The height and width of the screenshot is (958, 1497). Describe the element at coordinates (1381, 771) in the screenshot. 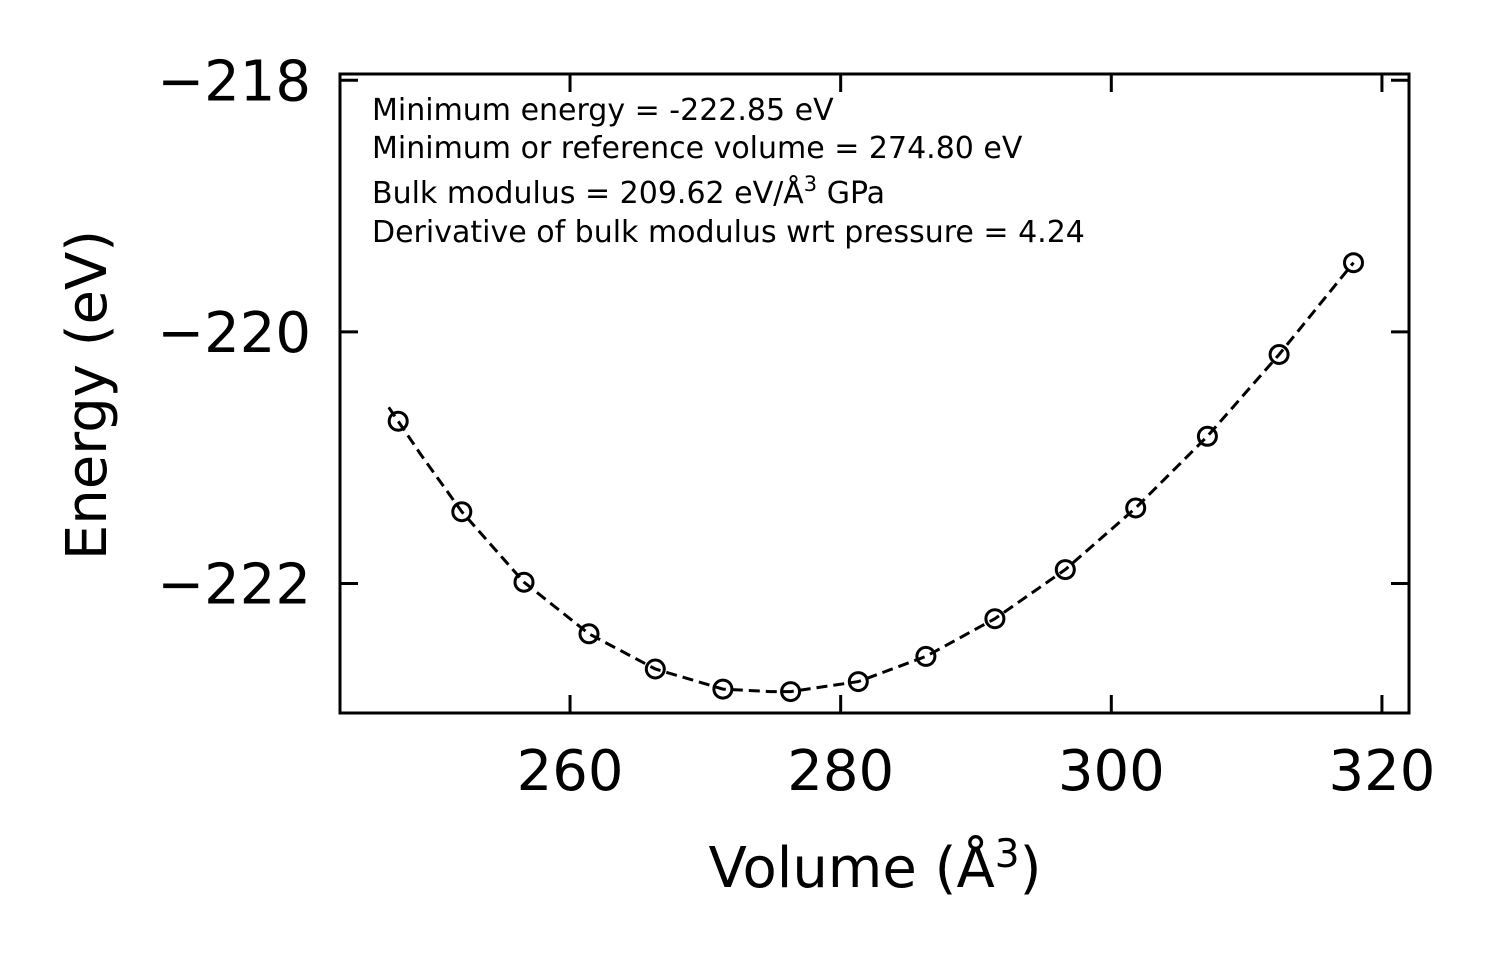

I see `x-tick-label: 320` at that location.